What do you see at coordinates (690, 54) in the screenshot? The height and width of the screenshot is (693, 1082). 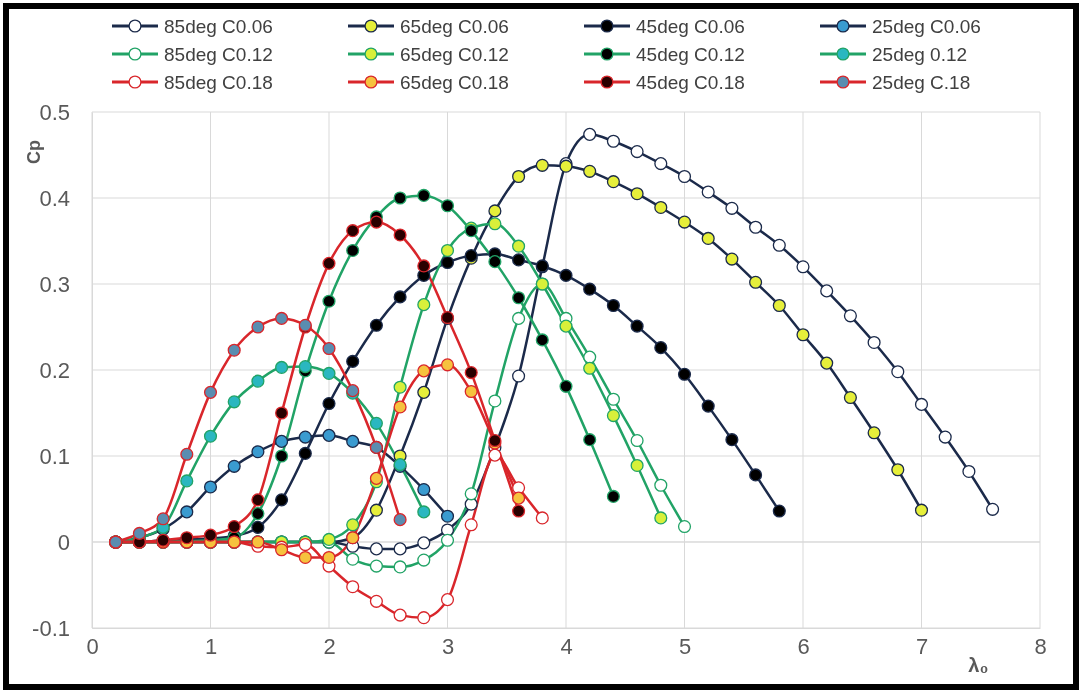 I see `legend-label: 45deg C0.12` at bounding box center [690, 54].